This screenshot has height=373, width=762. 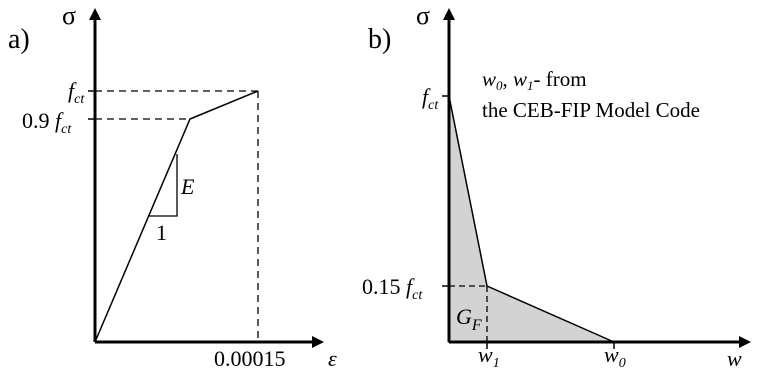 I want to click on panel-b-y-tick-fct: fct, so click(x=430, y=98).